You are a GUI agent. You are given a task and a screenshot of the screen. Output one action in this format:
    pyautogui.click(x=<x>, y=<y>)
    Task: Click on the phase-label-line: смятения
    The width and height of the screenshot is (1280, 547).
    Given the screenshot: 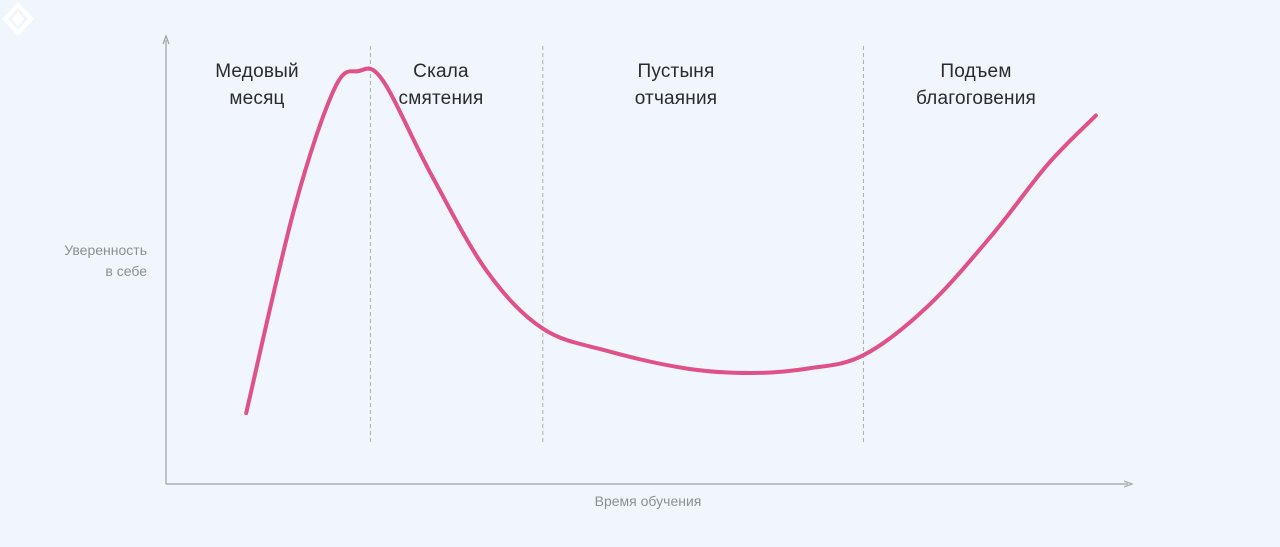 What is the action you would take?
    pyautogui.click(x=441, y=98)
    